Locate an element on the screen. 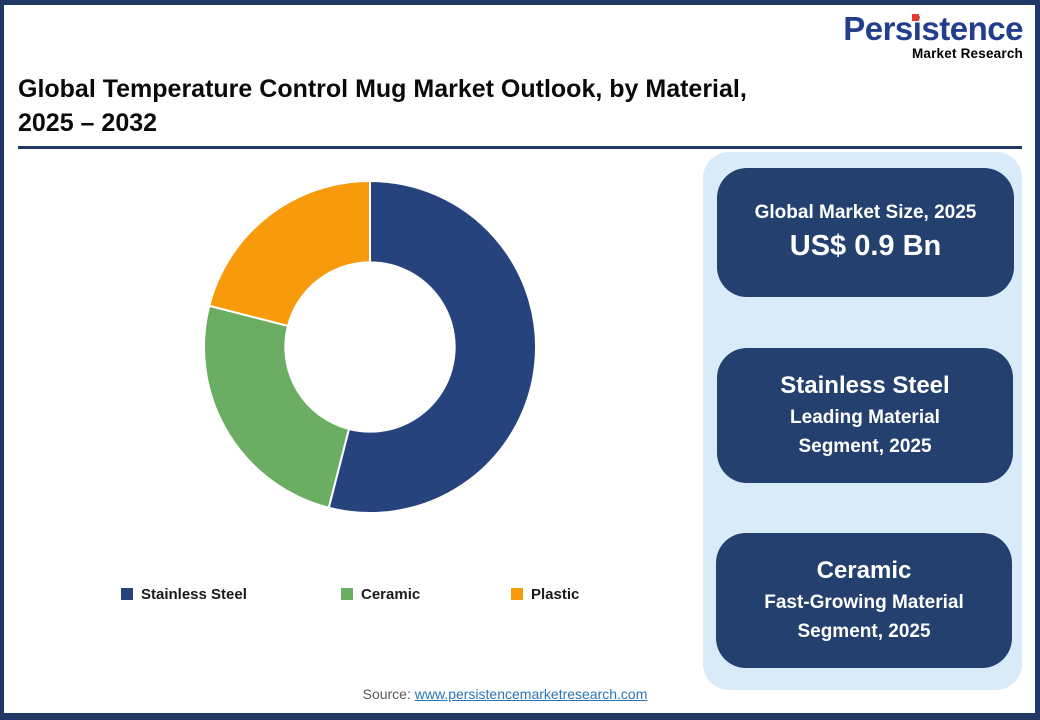 The width and height of the screenshot is (1040, 720). frame-border-top is located at coordinates (520, 2).